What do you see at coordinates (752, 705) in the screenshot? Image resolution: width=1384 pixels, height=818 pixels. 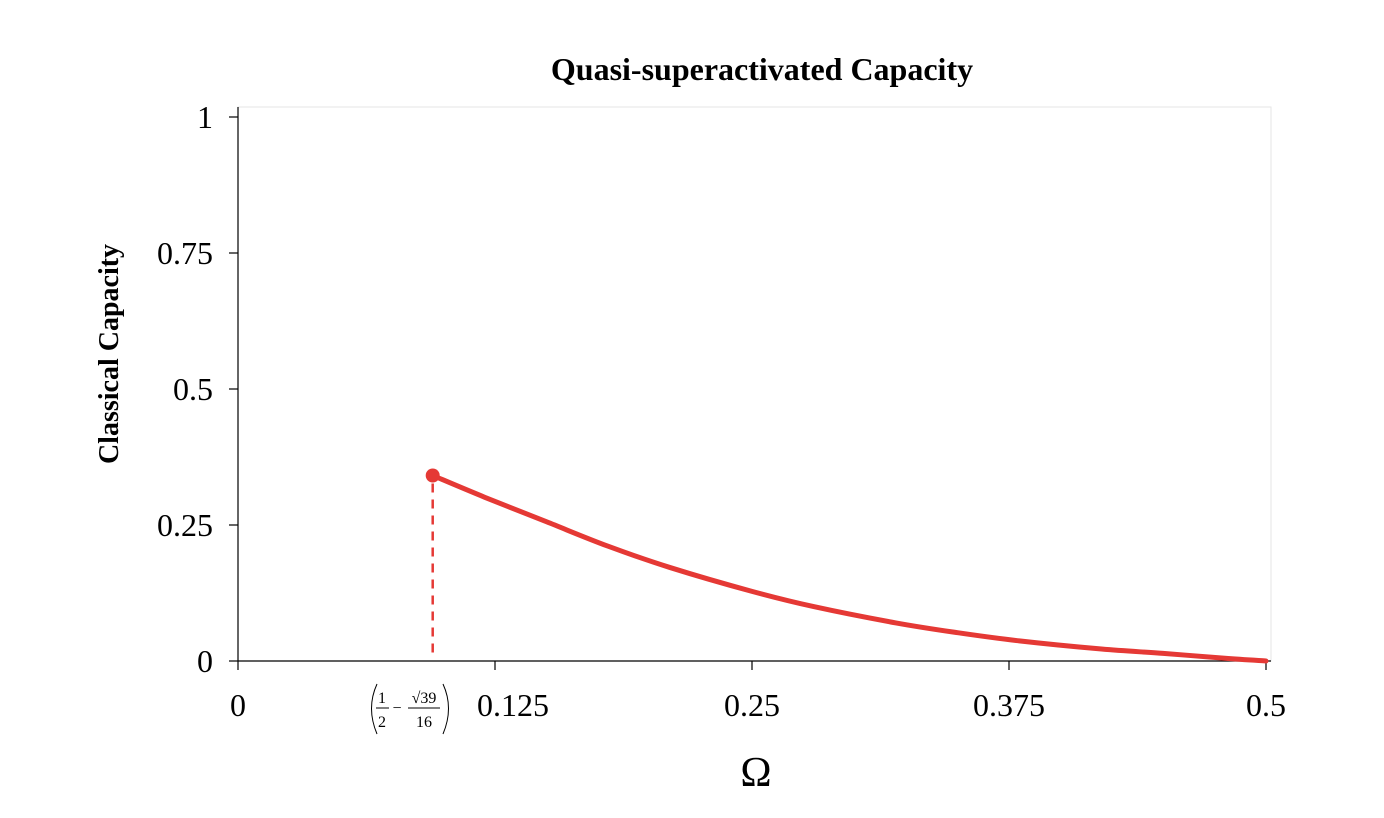 I see `x-tick-label: 0.25` at bounding box center [752, 705].